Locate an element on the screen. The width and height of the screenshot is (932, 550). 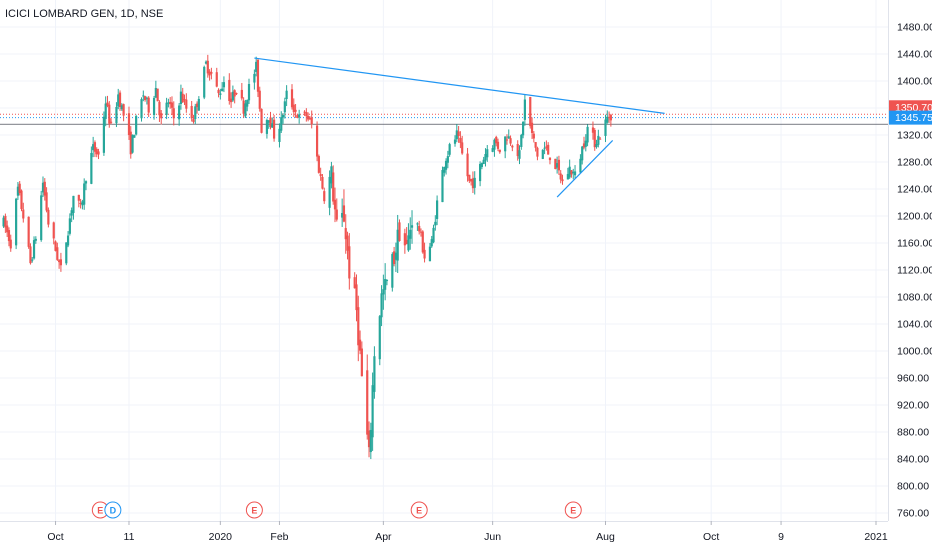
x-tick-label: 11 is located at coordinates (129, 537).